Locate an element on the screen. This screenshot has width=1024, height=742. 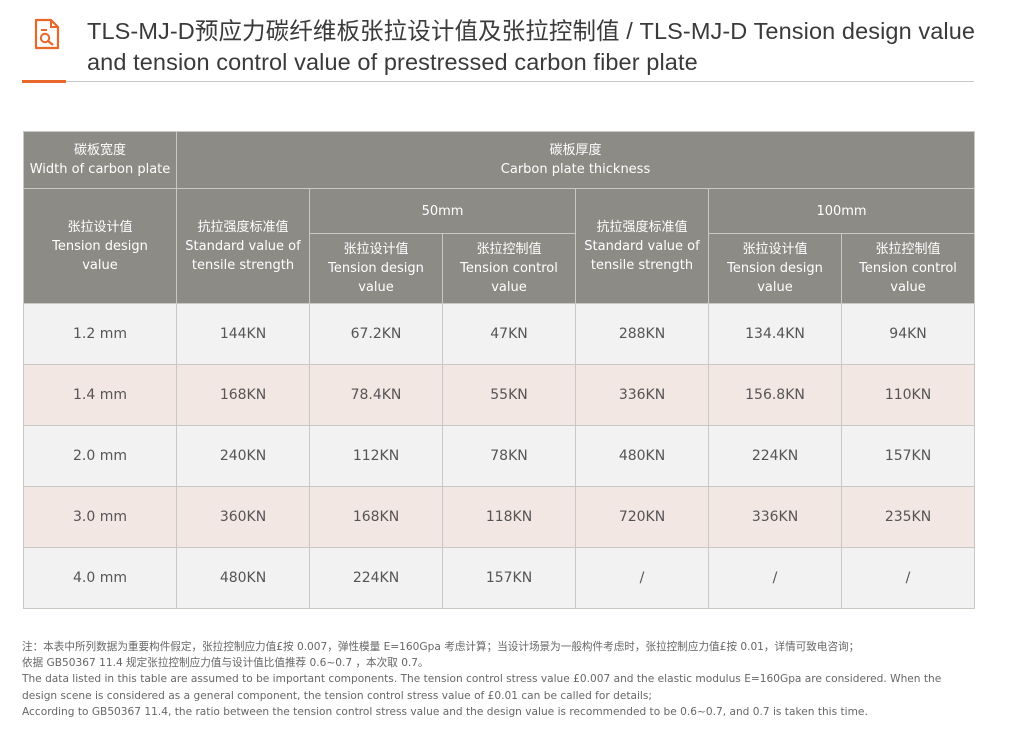
control-100-cell: / is located at coordinates (908, 578).